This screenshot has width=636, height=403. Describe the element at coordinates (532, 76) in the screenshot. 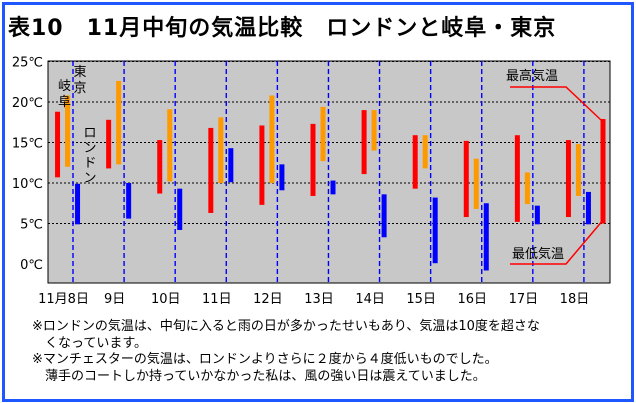

I see `legend-high-label: 最高気温` at that location.